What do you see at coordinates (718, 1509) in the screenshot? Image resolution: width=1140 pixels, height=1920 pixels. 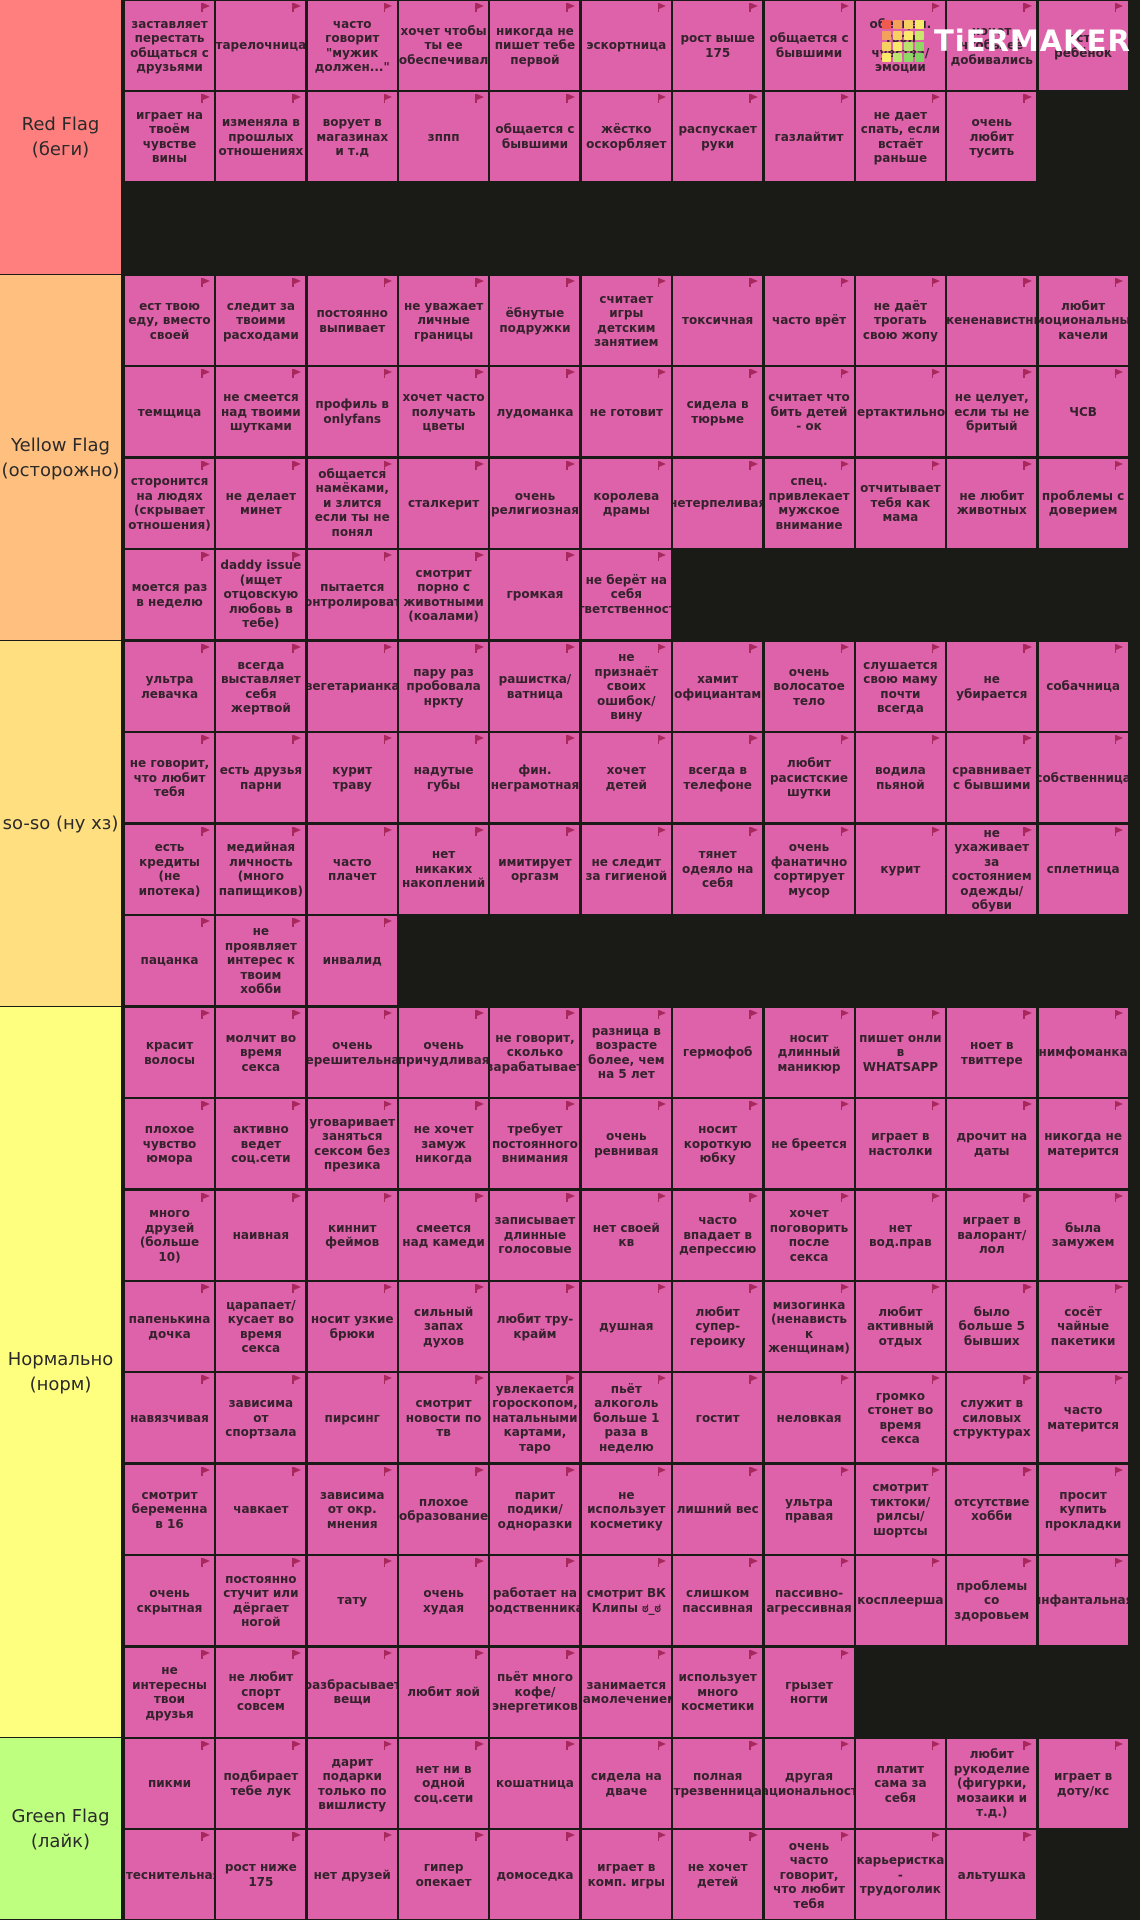 I see `tier-item-card: лишний вес` at bounding box center [718, 1509].